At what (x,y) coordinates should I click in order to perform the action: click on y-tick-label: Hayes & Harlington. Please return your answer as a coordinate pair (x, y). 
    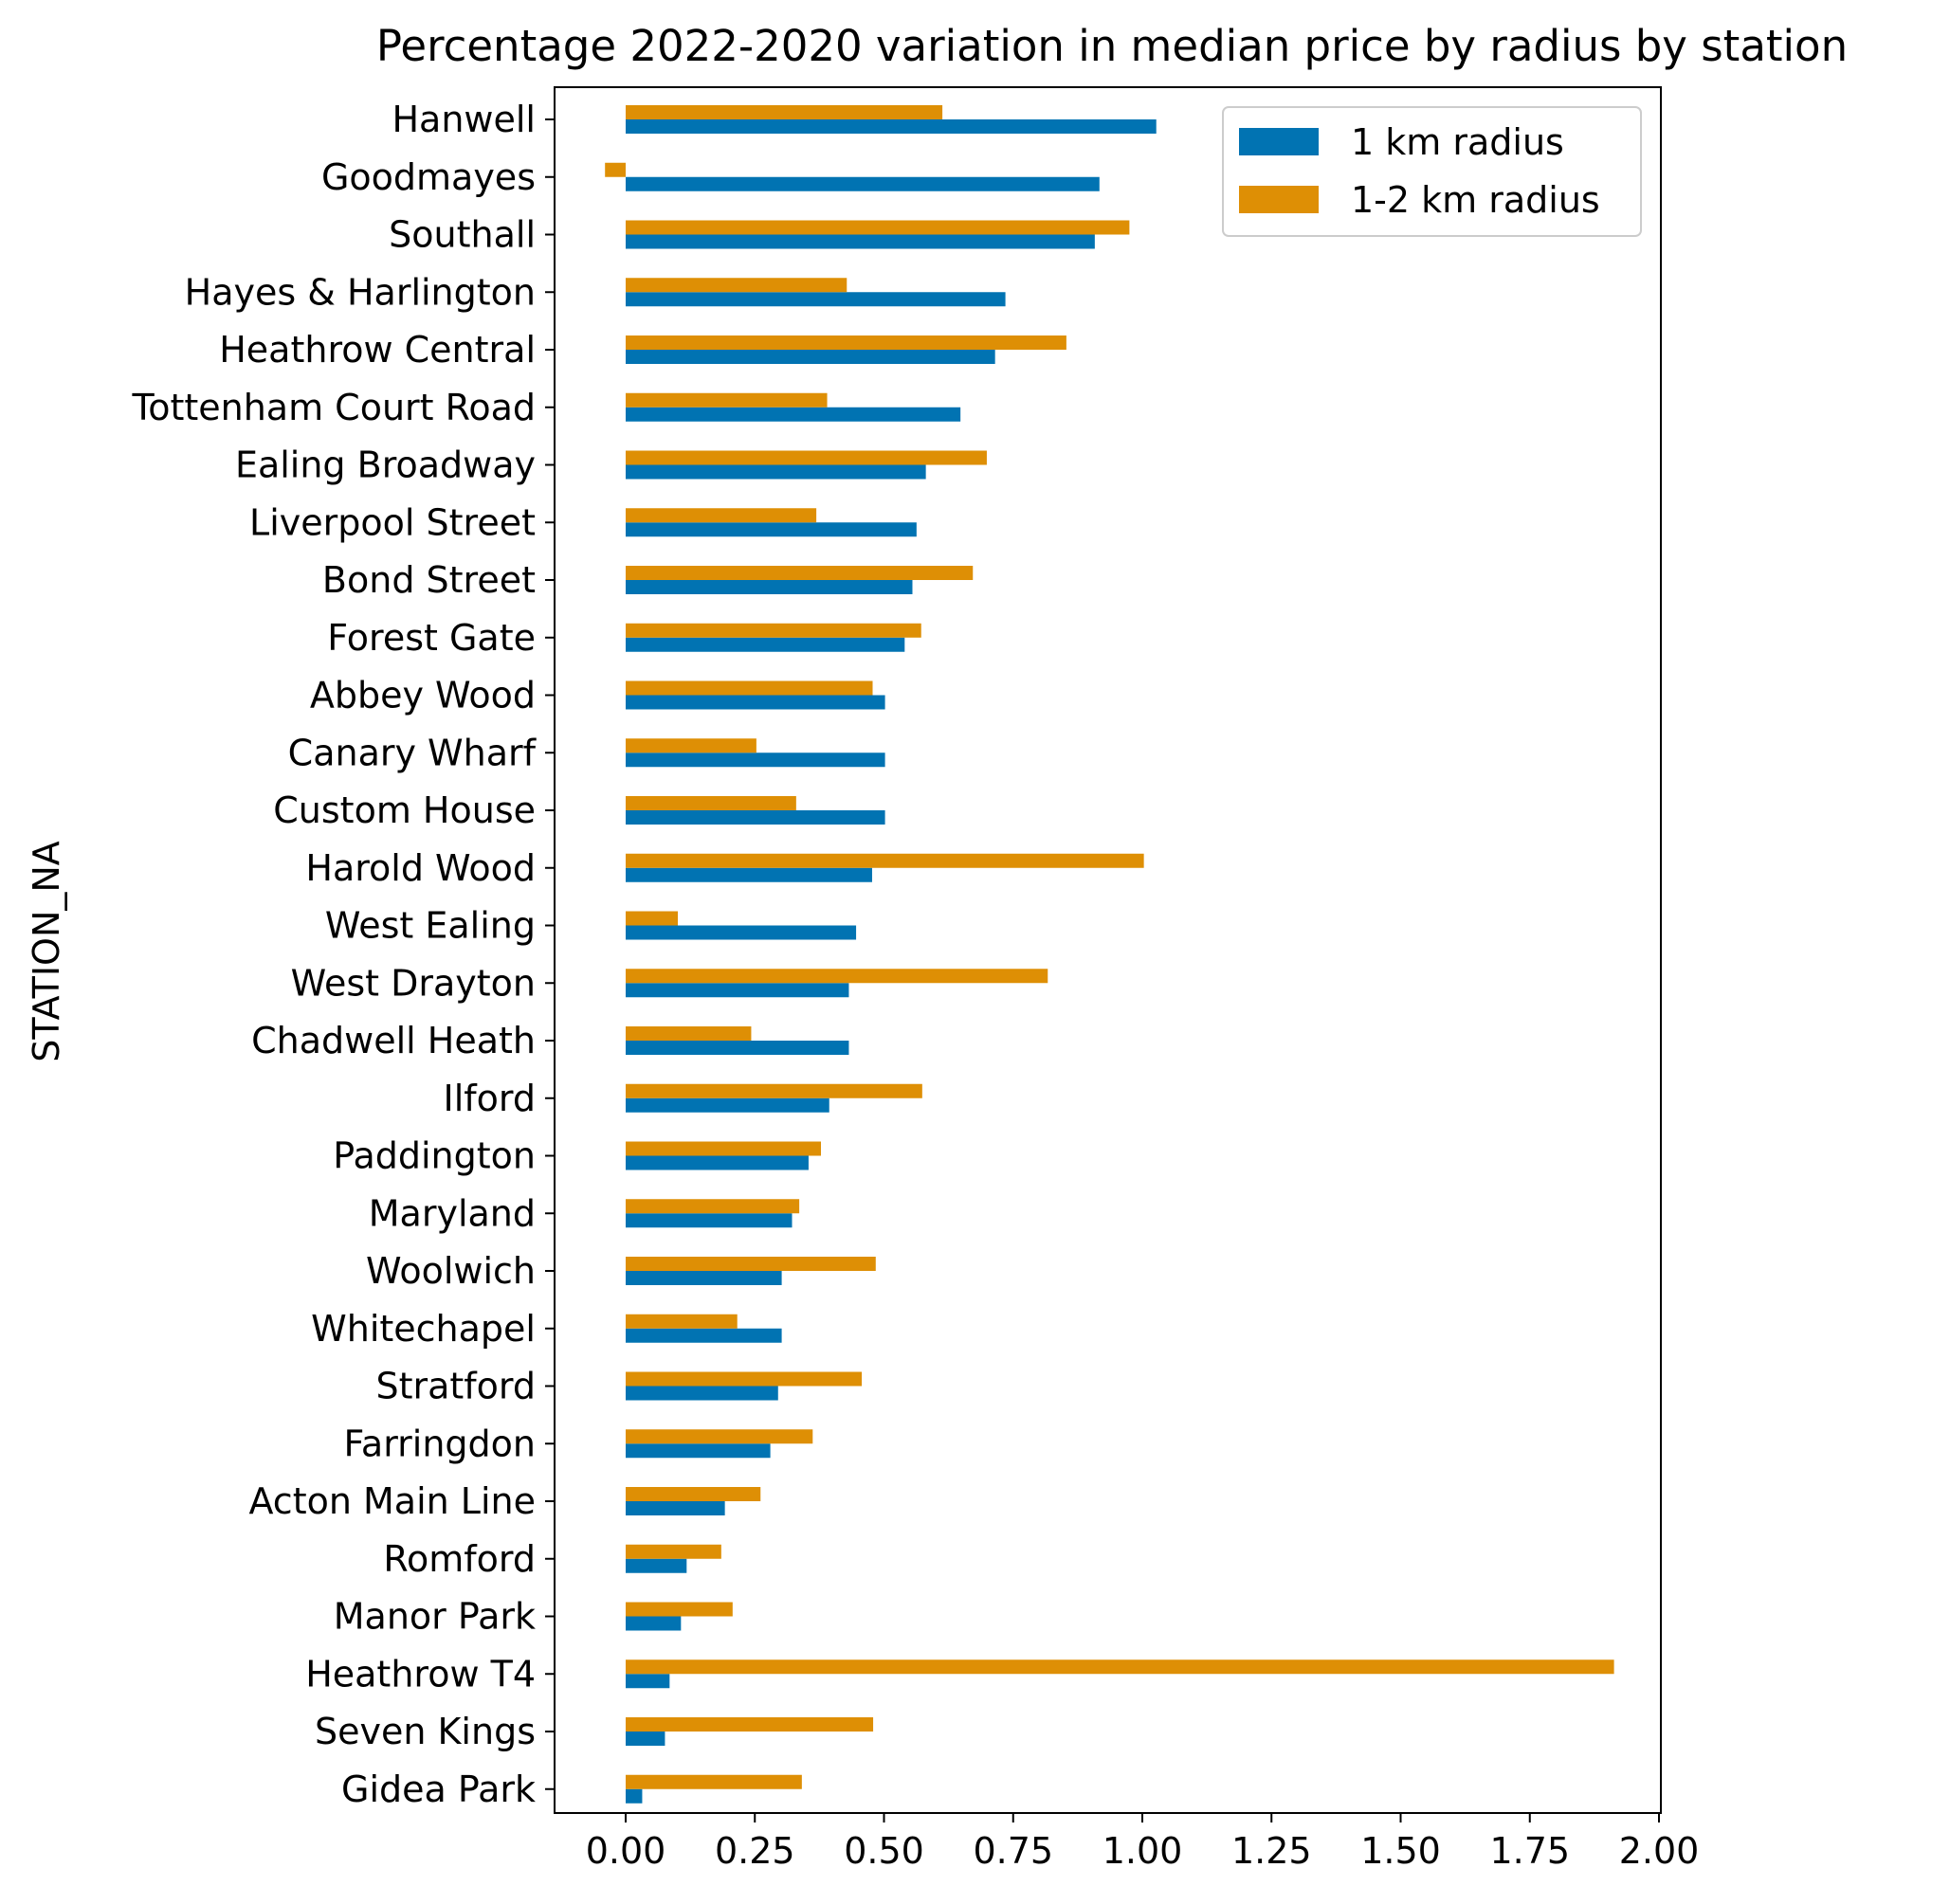
    Looking at the image, I should click on (360, 292).